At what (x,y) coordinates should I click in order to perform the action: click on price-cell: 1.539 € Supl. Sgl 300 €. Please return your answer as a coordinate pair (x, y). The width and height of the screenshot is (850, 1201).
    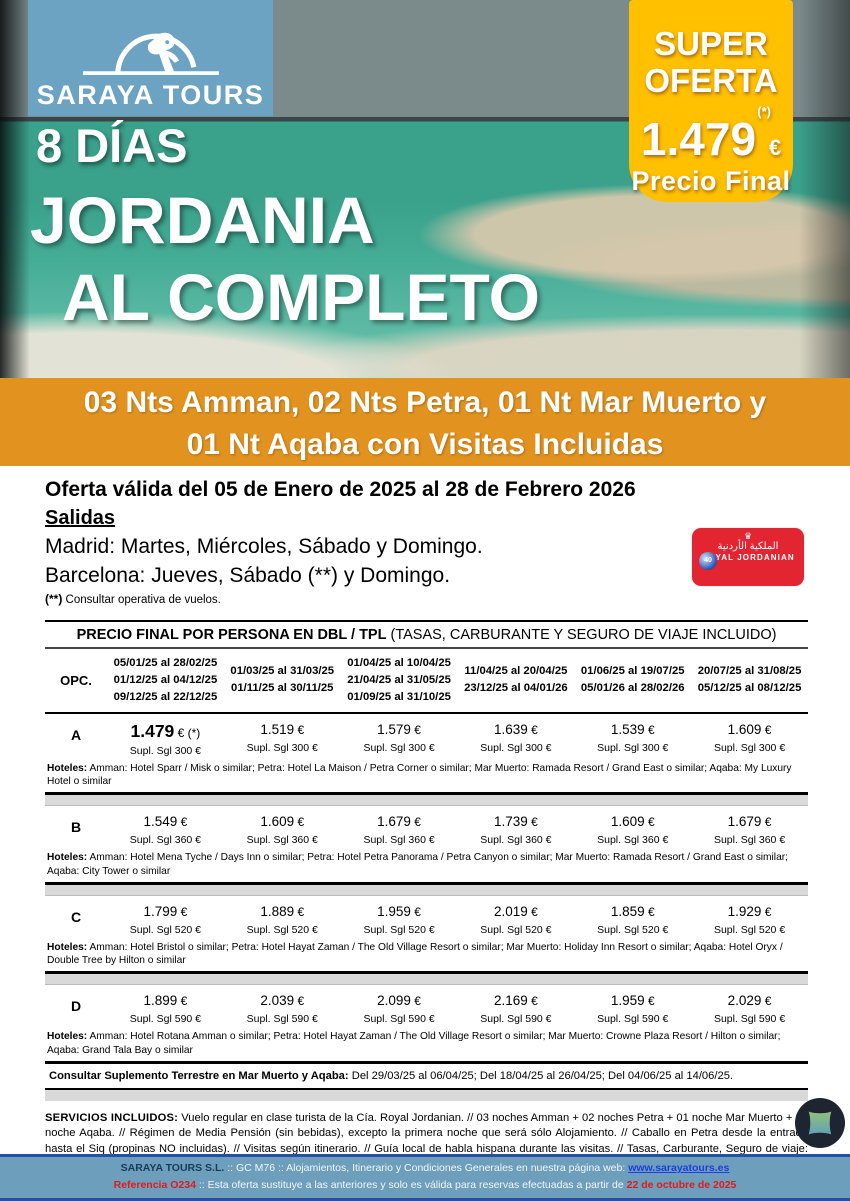
    Looking at the image, I should click on (632, 737).